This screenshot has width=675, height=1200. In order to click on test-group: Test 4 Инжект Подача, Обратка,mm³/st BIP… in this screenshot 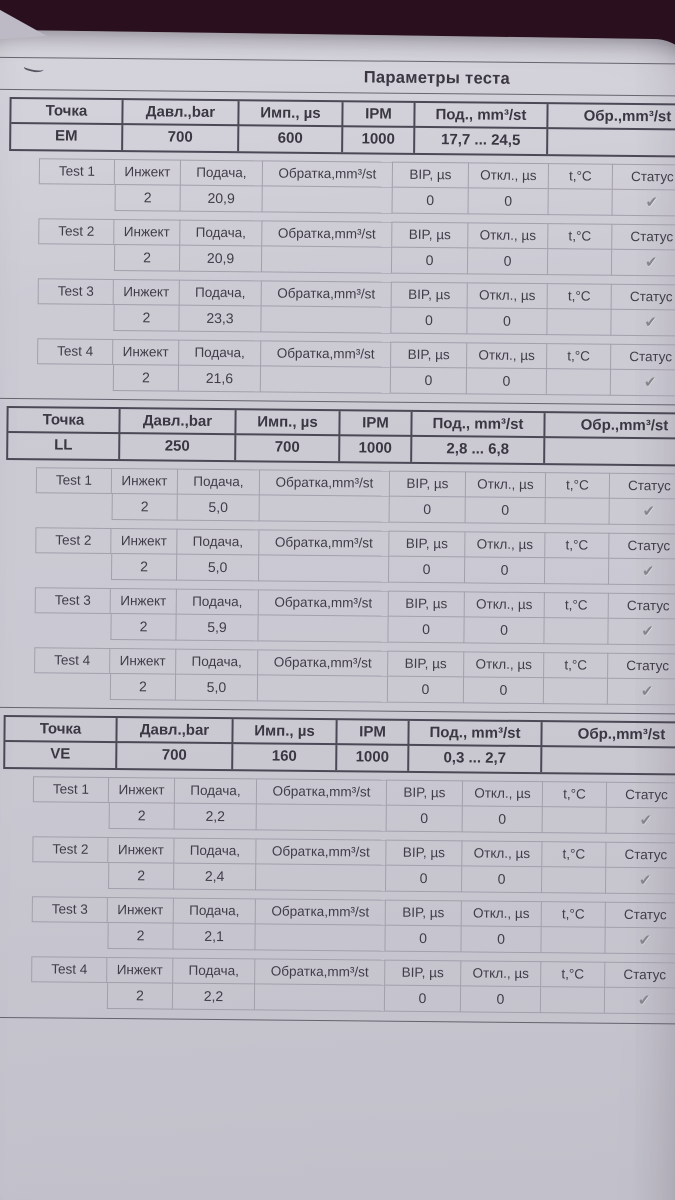, I will do `click(356, 367)`.